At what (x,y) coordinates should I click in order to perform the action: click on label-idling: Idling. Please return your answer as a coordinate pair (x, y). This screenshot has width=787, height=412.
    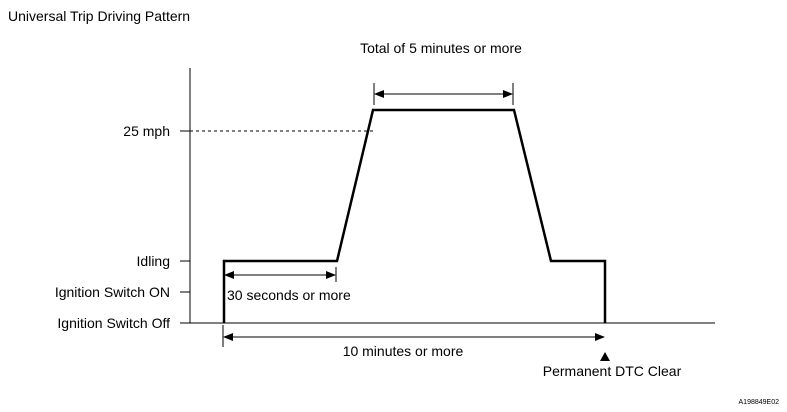
    Looking at the image, I should click on (153, 261).